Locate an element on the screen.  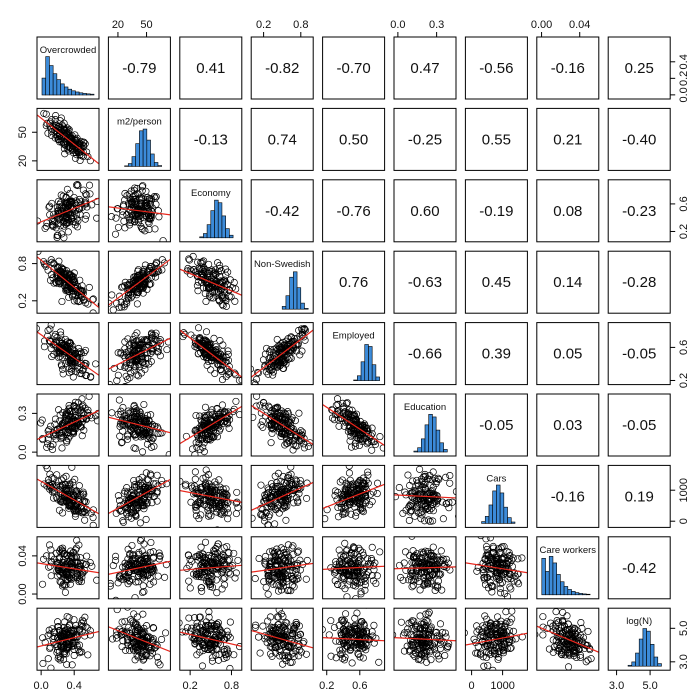
panel-1-3: 0.74 is located at coordinates (282, 139).